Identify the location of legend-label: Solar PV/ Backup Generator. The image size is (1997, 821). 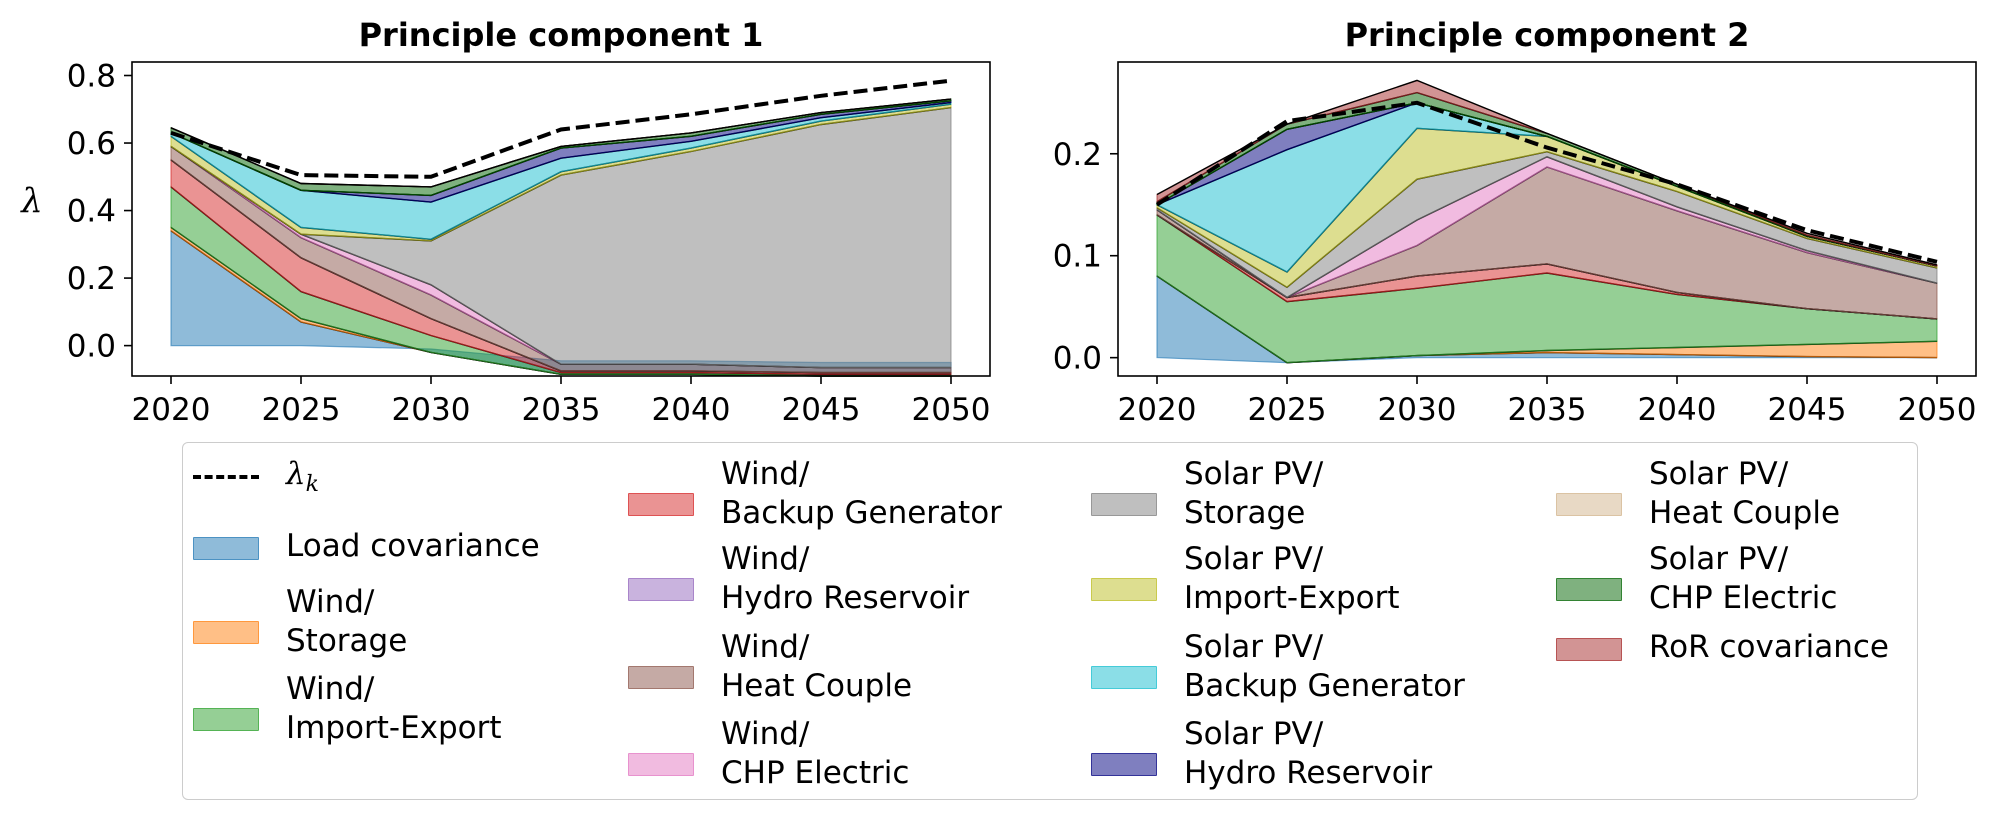
(1324, 666).